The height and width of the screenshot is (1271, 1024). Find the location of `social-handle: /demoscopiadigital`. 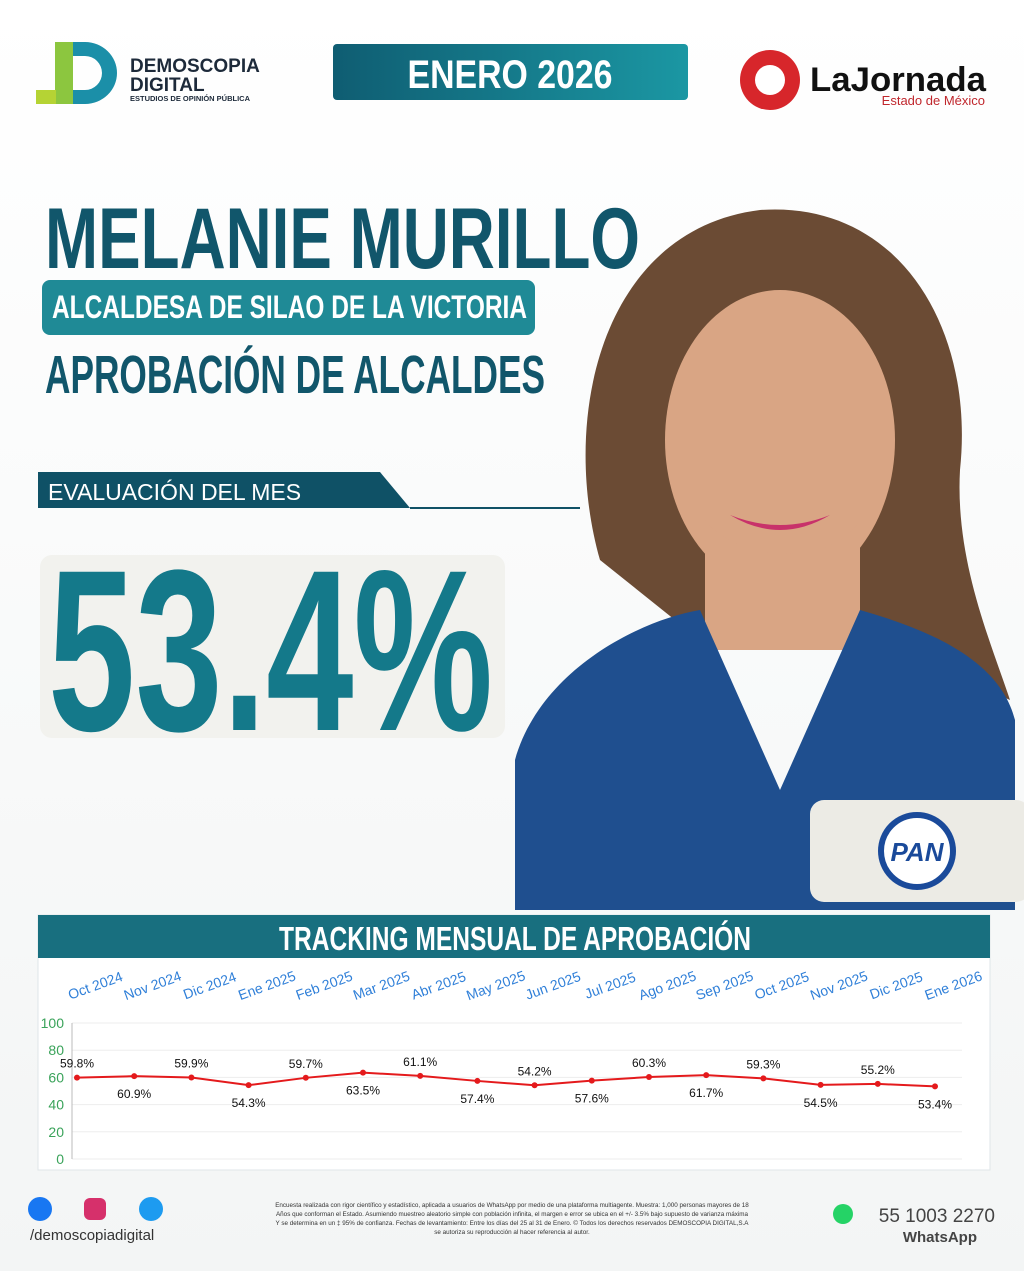

social-handle: /demoscopiadigital is located at coordinates (92, 1235).